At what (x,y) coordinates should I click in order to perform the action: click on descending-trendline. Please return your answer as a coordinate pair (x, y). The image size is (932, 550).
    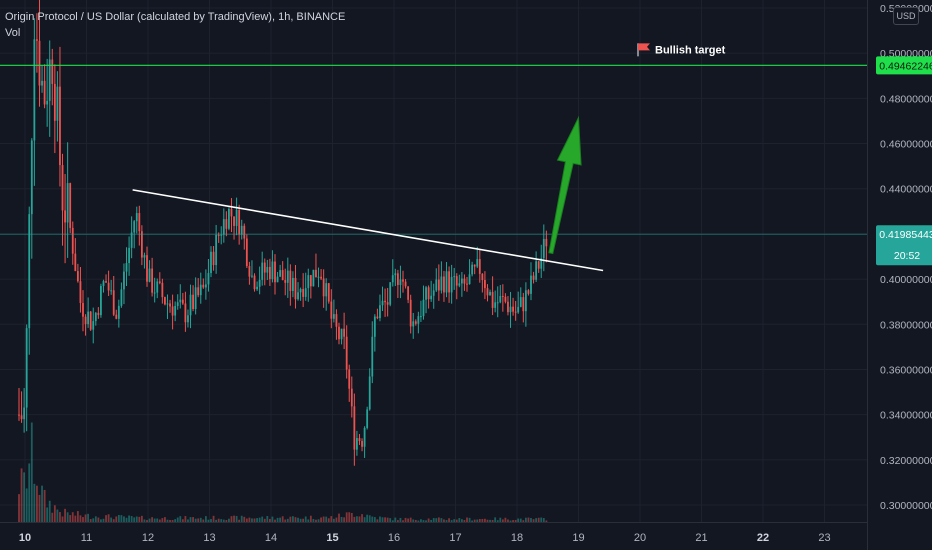
    Looking at the image, I should click on (368, 230).